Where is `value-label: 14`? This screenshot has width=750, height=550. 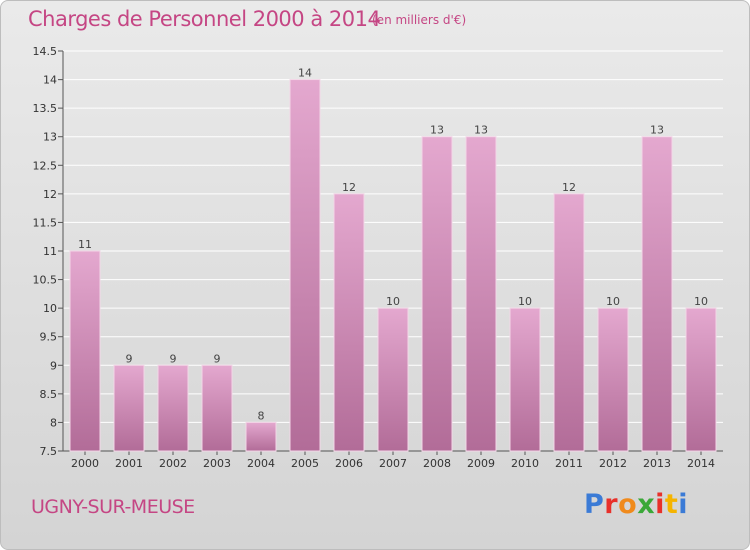
value-label: 14 is located at coordinates (305, 73).